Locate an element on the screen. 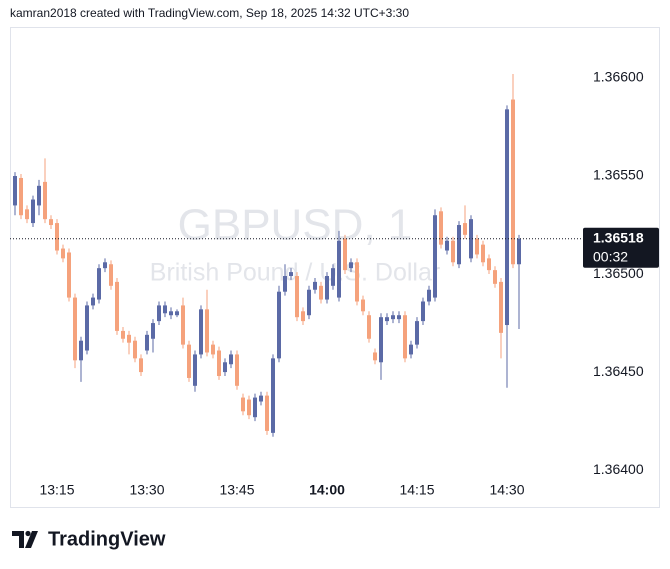  x-tick-label: 13:30 is located at coordinates (146, 490).